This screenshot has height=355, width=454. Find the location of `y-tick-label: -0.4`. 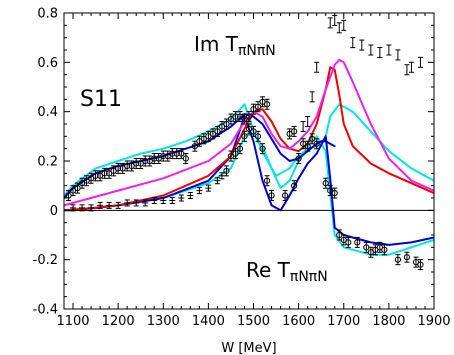

y-tick-label: -0.4 is located at coordinates (45, 310).